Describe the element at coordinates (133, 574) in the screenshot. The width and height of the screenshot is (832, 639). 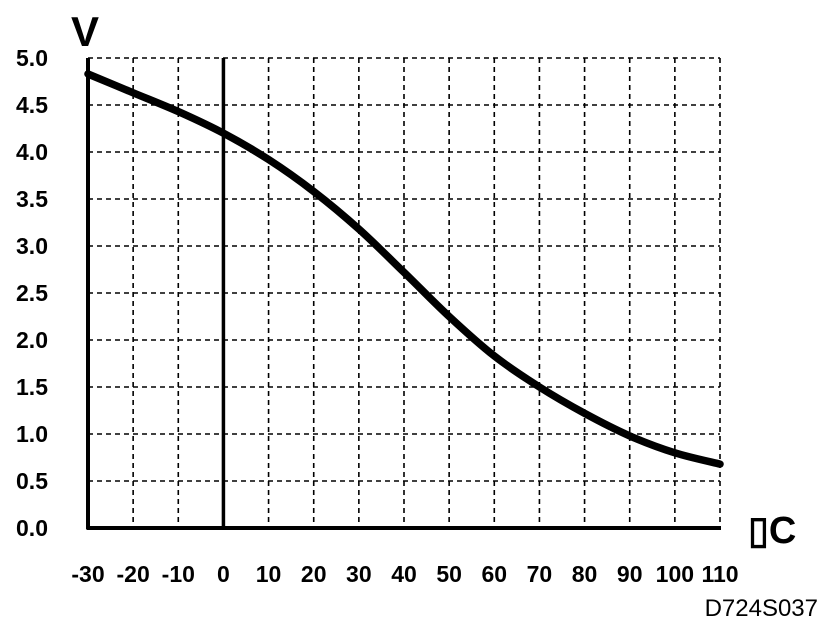
I see `x-tick-label: -20` at that location.